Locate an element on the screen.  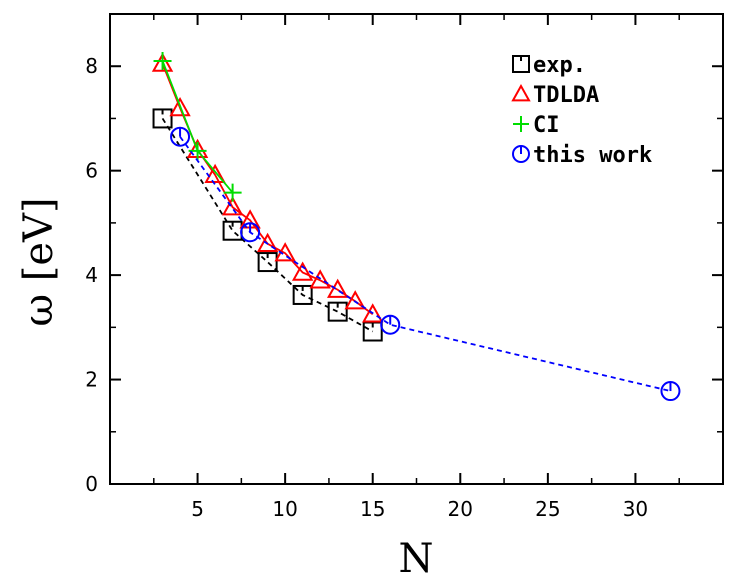
series-line-exp is located at coordinates (267, 225).